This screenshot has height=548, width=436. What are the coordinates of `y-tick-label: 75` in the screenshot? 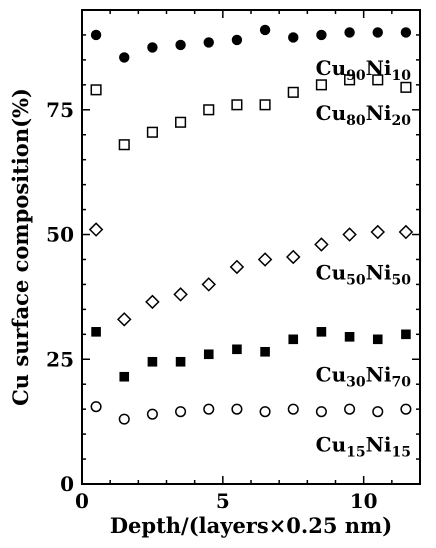 It's located at (60, 110).